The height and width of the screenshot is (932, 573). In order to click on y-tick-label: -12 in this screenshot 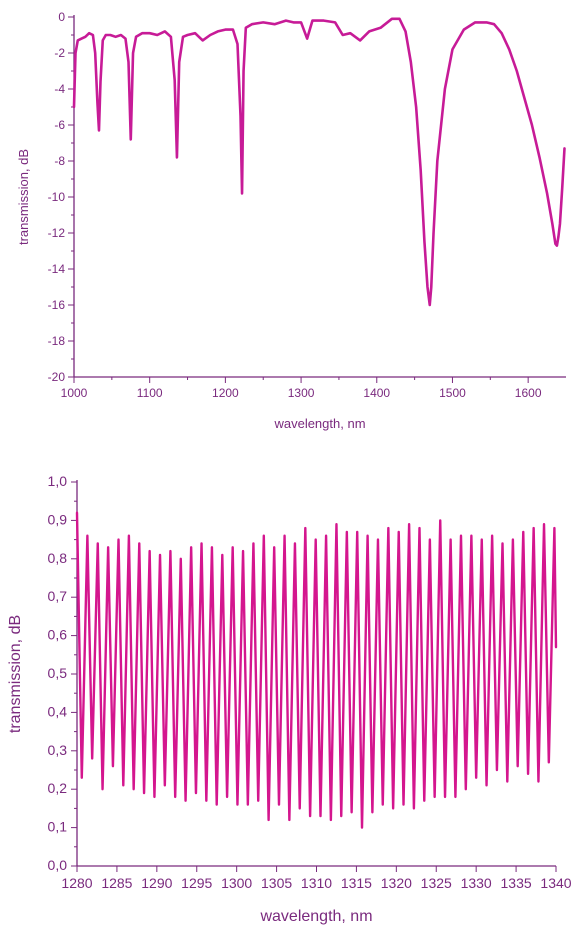, I will do `click(57, 233)`.